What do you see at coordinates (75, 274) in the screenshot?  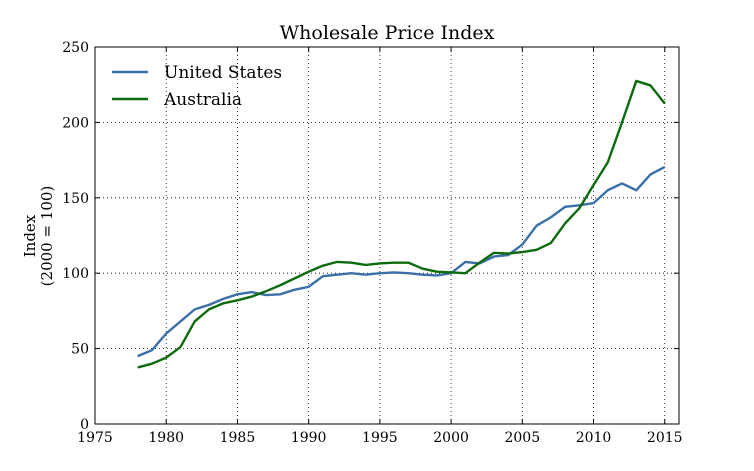 I see `y-tick-label: 100` at bounding box center [75, 274].